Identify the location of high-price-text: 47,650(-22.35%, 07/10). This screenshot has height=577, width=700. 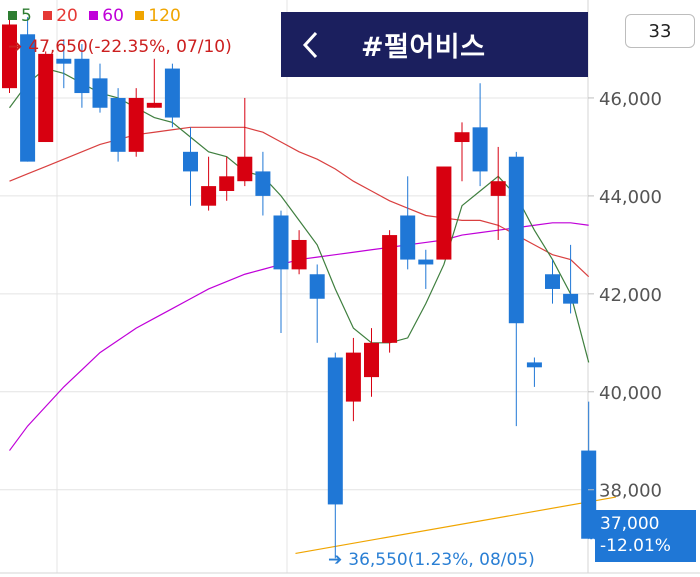
(130, 47).